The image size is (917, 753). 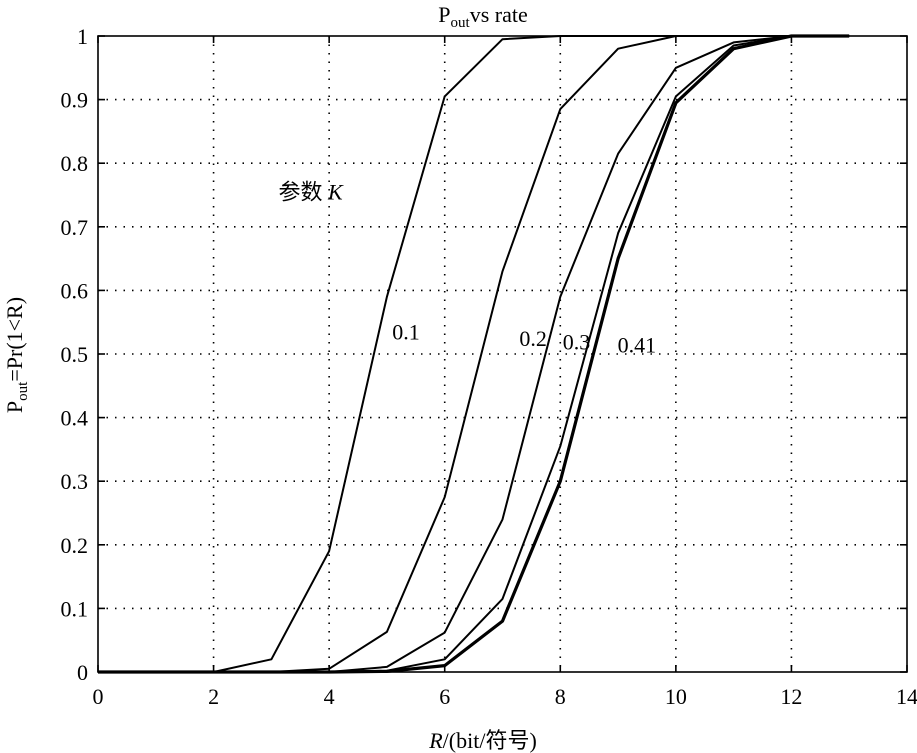 I want to click on k-value-label: 0.41, so click(x=637, y=344).